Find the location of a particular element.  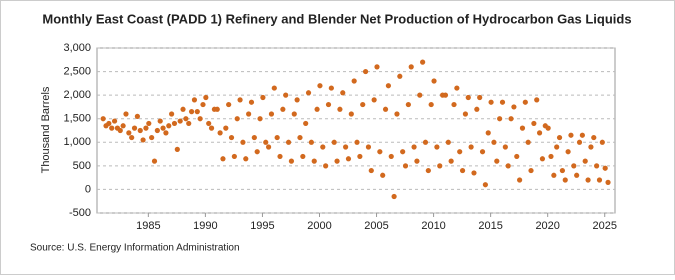

y-tick-label: 500 is located at coordinates (82, 166).